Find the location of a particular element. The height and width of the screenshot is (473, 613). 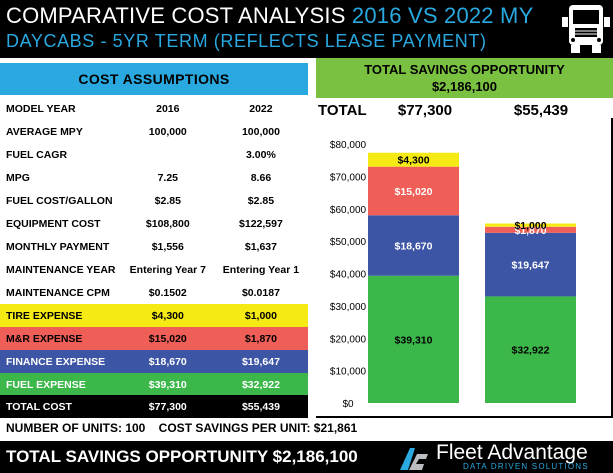

value-2022: 3.00% is located at coordinates (261, 154).